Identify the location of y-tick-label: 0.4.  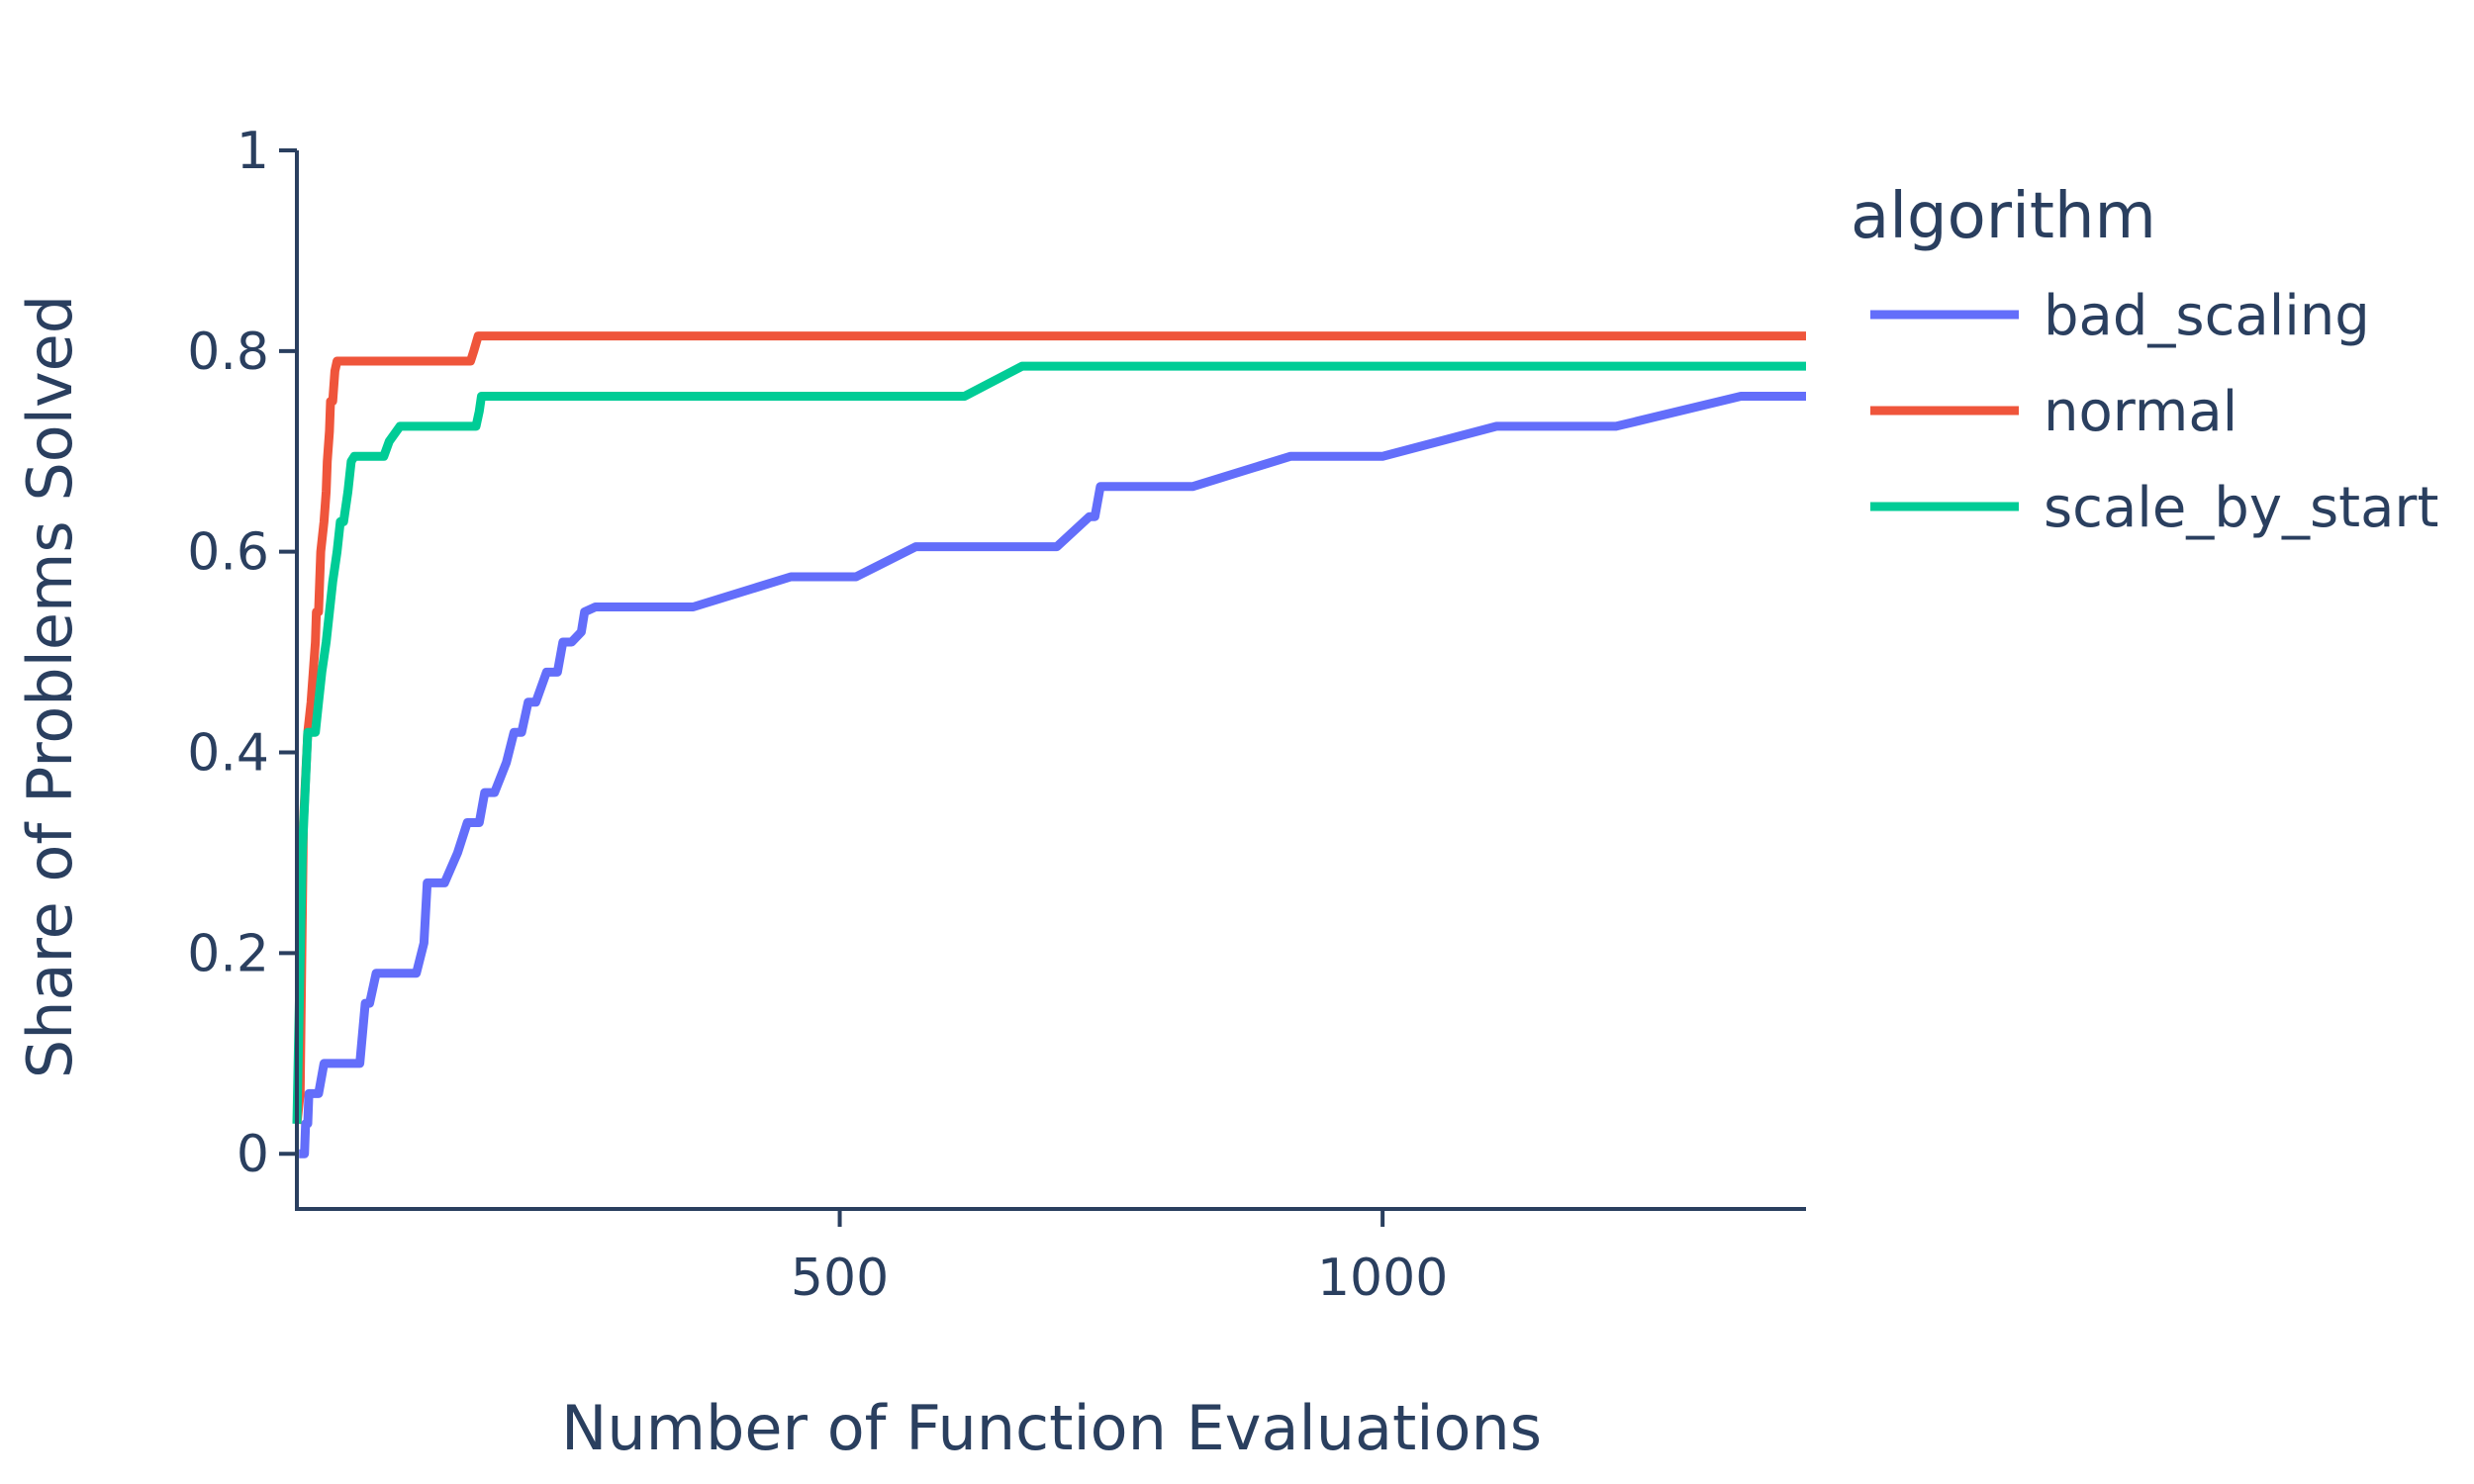
(228, 754).